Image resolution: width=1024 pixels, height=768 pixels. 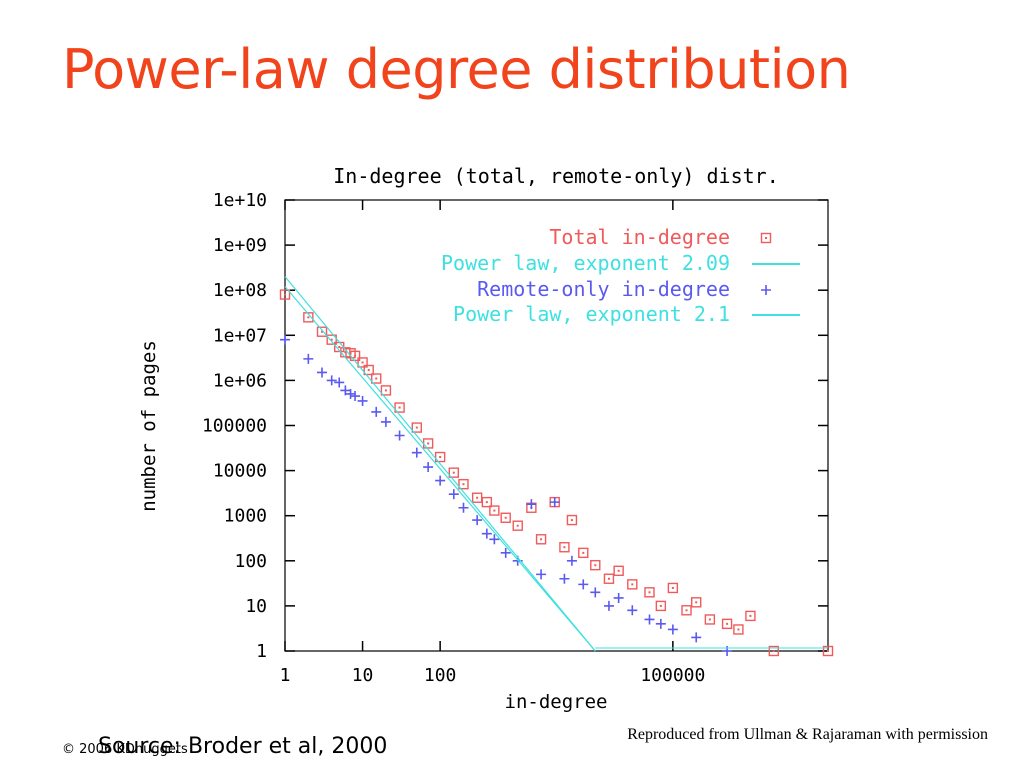 What do you see at coordinates (240, 380) in the screenshot?
I see `y-tick-label: 1e+06` at bounding box center [240, 380].